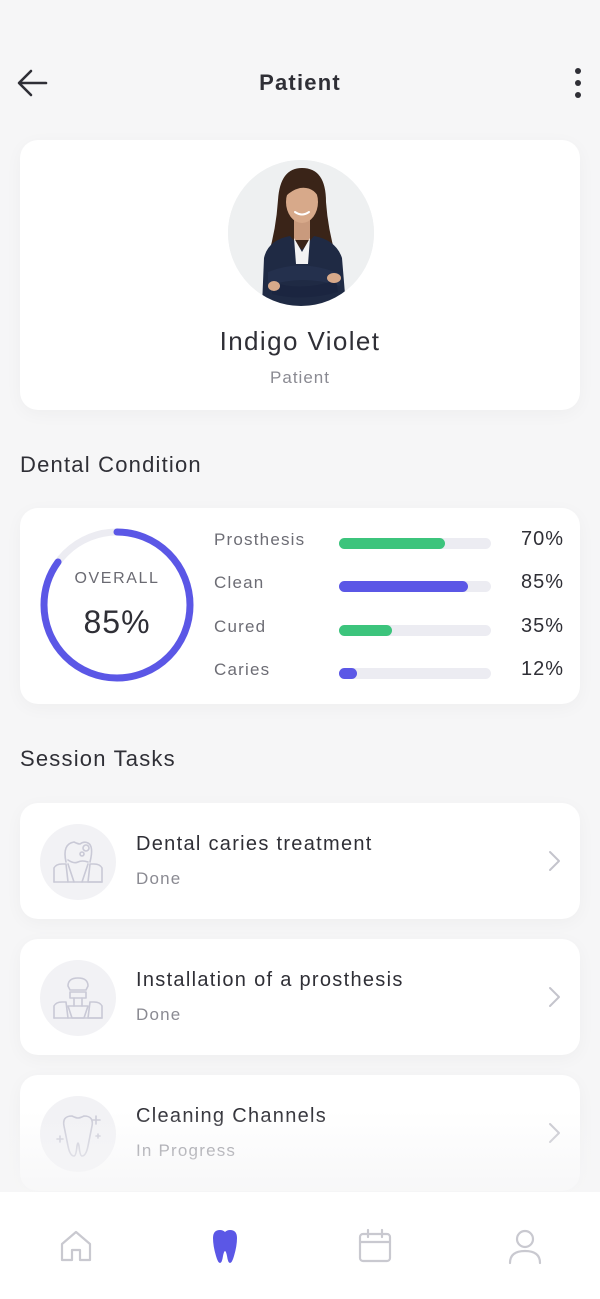 The image size is (600, 1299). I want to click on tooth-prosthesis-icon, so click(78, 998).